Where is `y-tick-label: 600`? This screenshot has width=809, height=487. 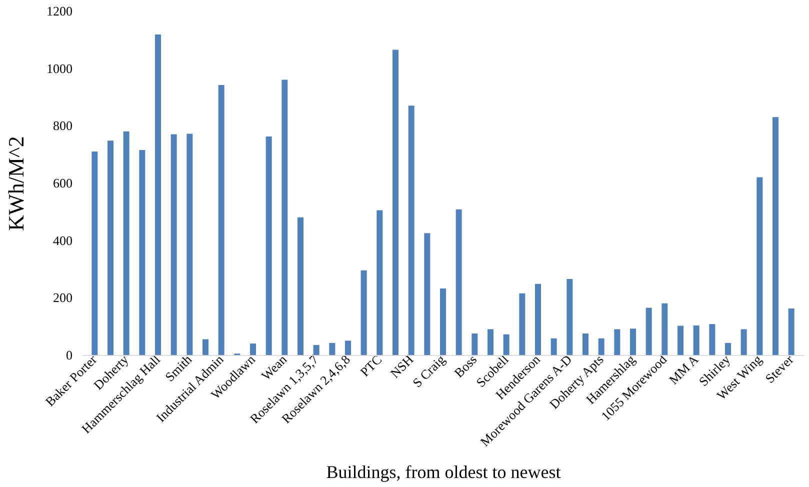 y-tick-label: 600 is located at coordinates (62, 183).